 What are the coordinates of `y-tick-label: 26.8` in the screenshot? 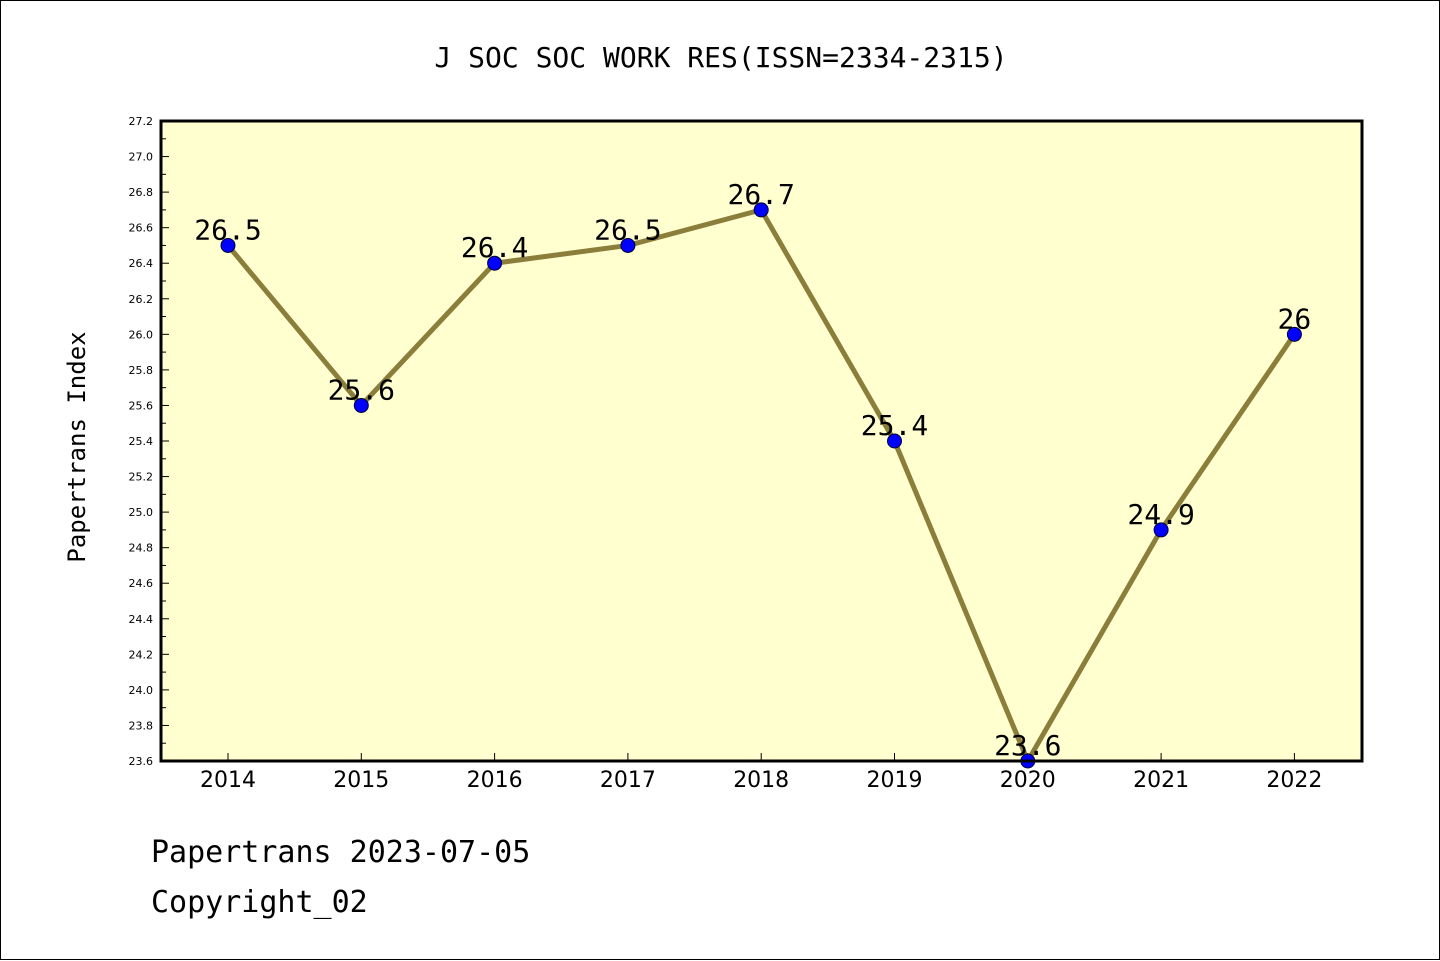 It's located at (141, 192).